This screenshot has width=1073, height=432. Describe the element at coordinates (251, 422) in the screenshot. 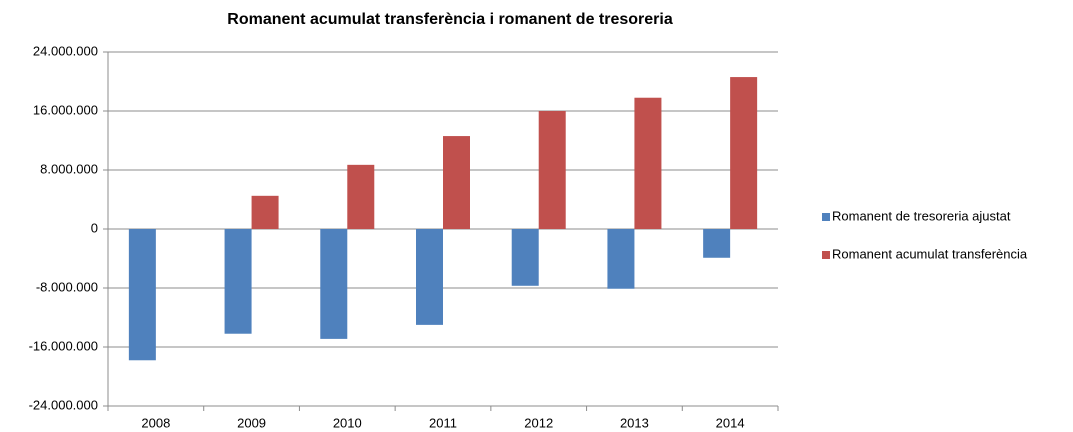

I see `x-tick-label: 2009` at that location.